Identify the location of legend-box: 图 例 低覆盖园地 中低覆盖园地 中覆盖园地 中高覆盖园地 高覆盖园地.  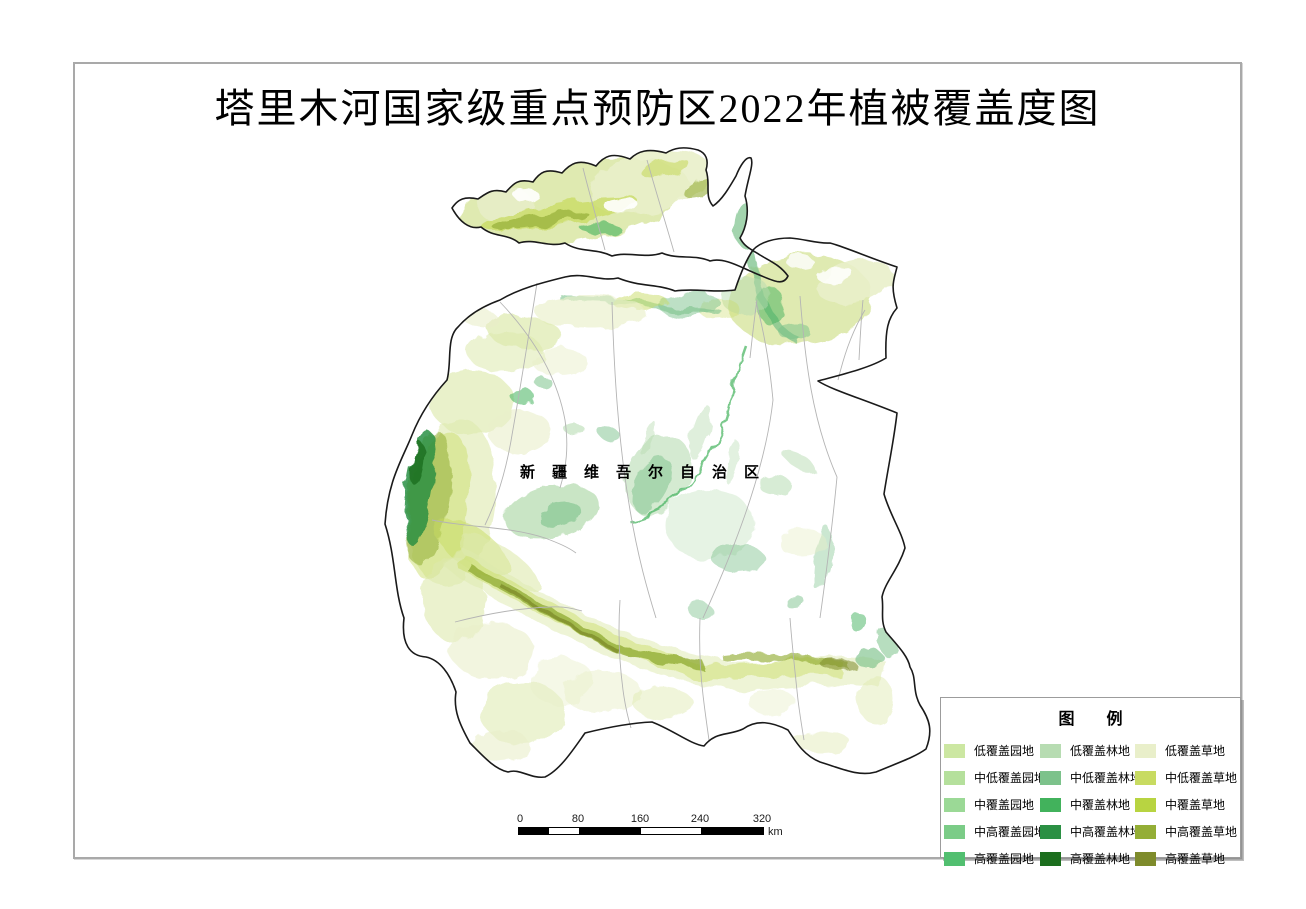
(1090, 781).